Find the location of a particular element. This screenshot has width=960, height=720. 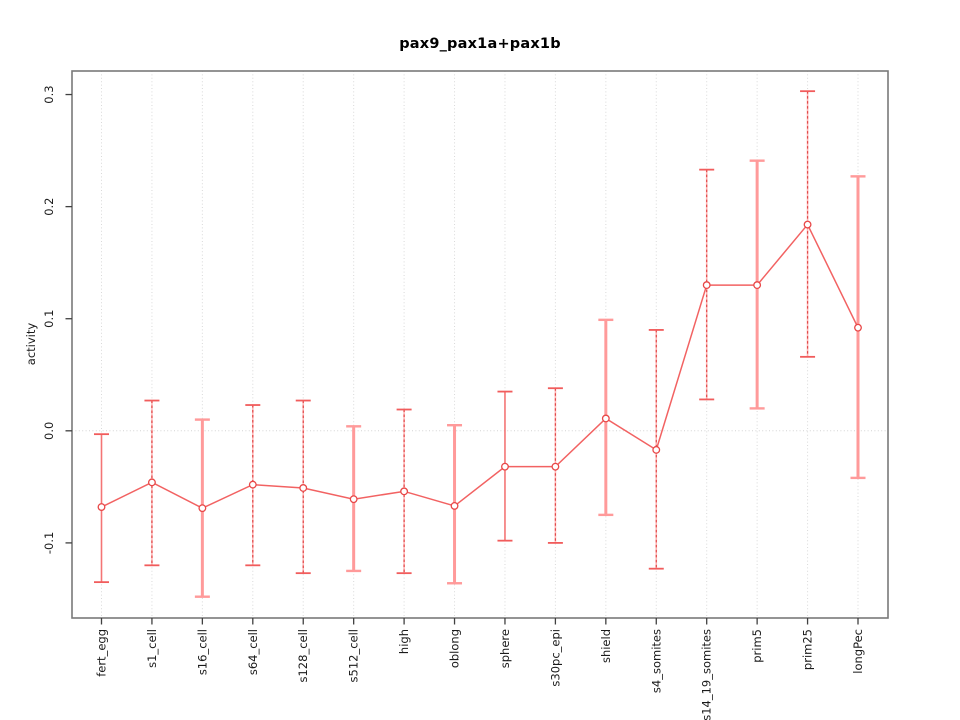

x-tick-label: s16_cell is located at coordinates (202, 652).